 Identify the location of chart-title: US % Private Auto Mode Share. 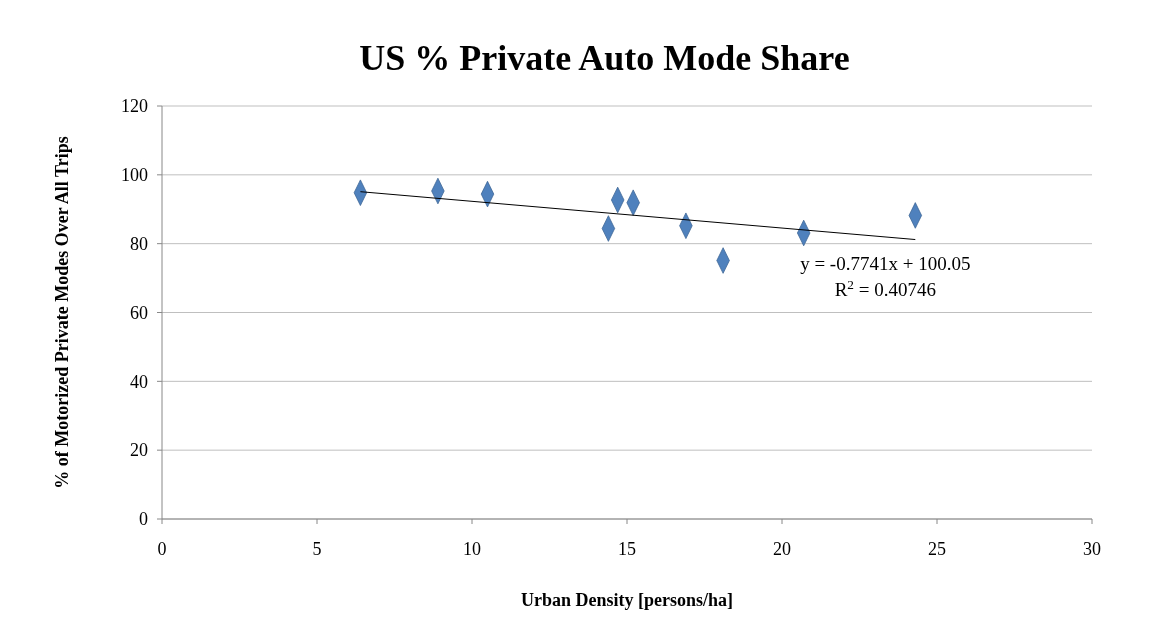
(604, 58).